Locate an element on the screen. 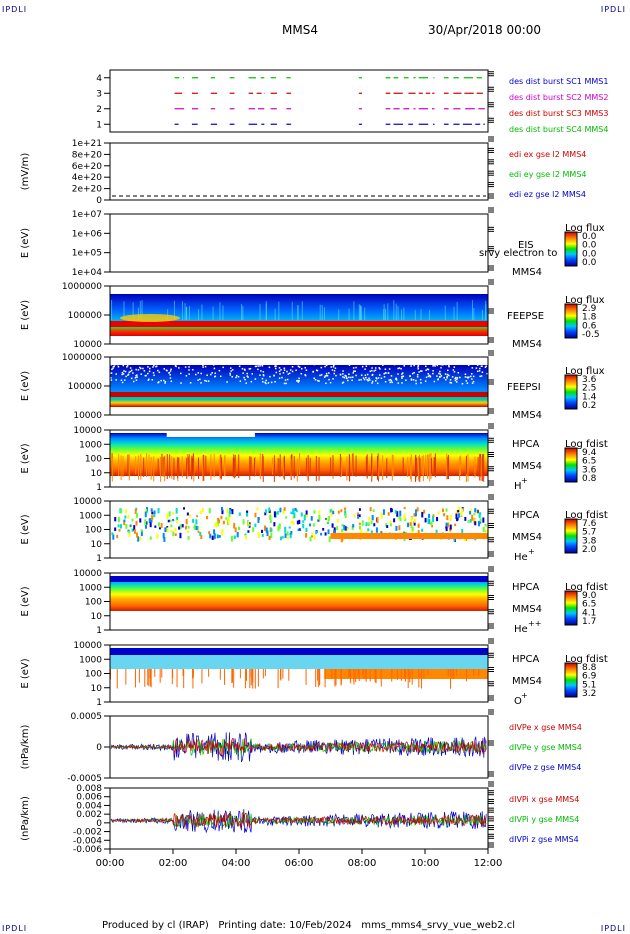  hpca-o-panel-species: O is located at coordinates (518, 701).